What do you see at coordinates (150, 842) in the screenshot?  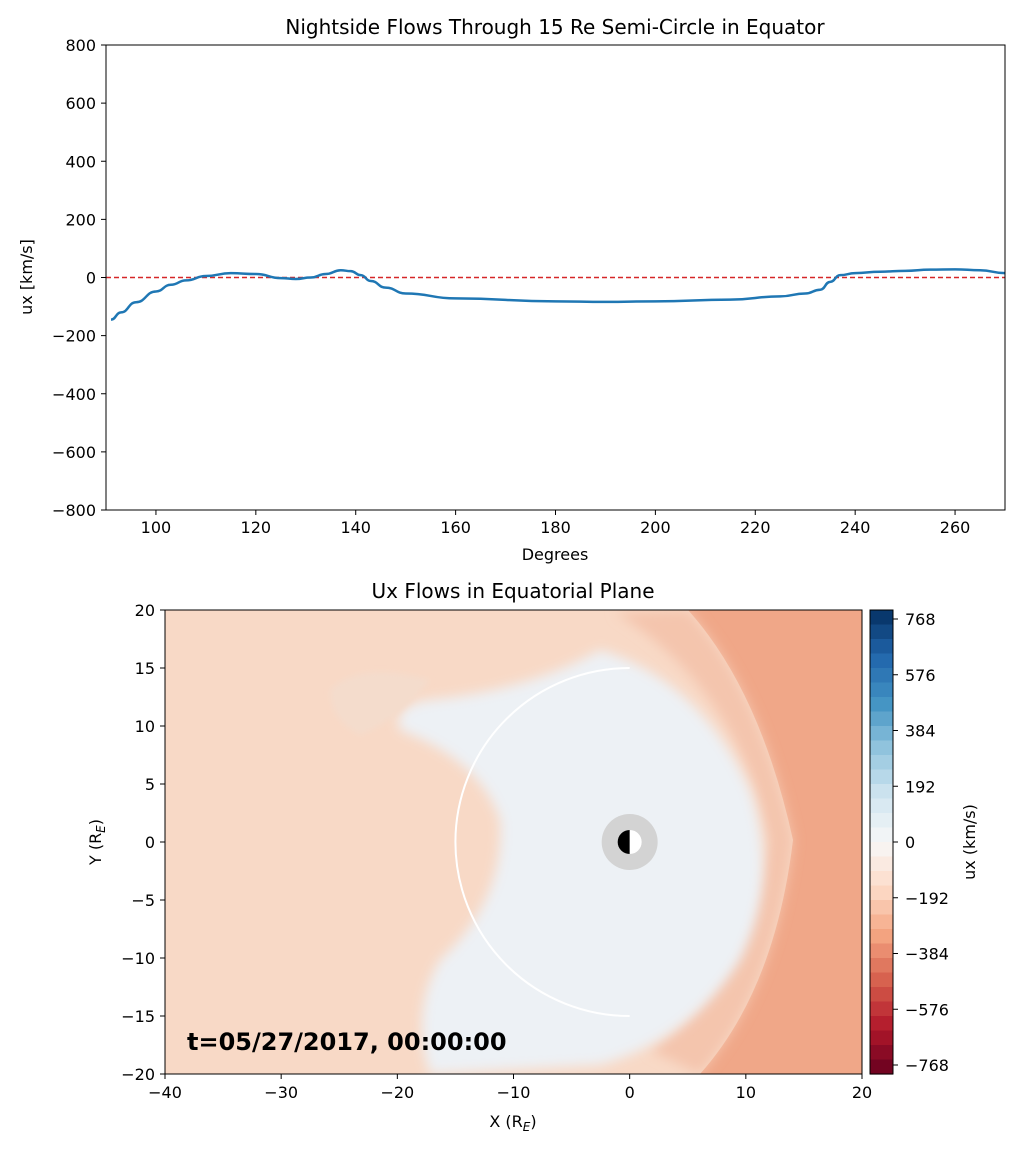 I see `map-y-tick-label: 0` at bounding box center [150, 842].